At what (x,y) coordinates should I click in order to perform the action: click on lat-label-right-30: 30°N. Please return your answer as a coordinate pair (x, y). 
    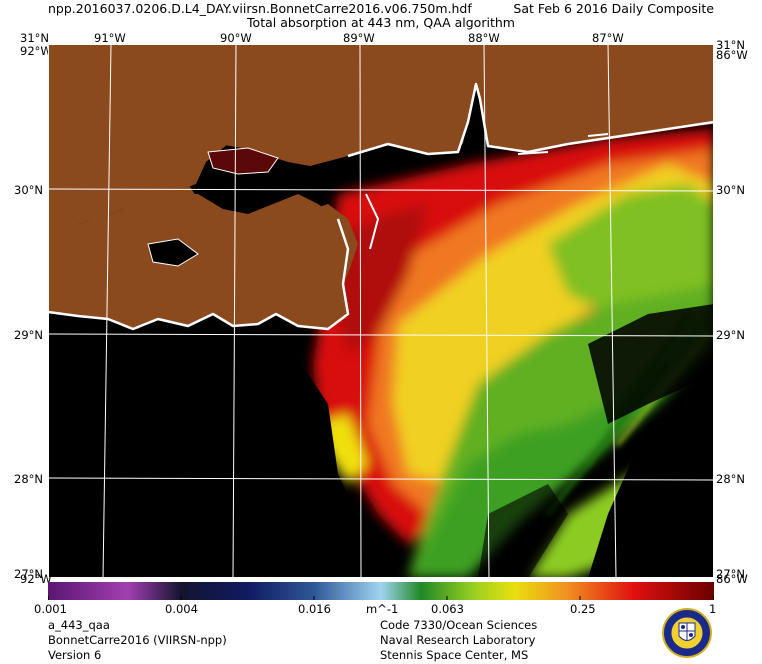
    Looking at the image, I should click on (730, 190).